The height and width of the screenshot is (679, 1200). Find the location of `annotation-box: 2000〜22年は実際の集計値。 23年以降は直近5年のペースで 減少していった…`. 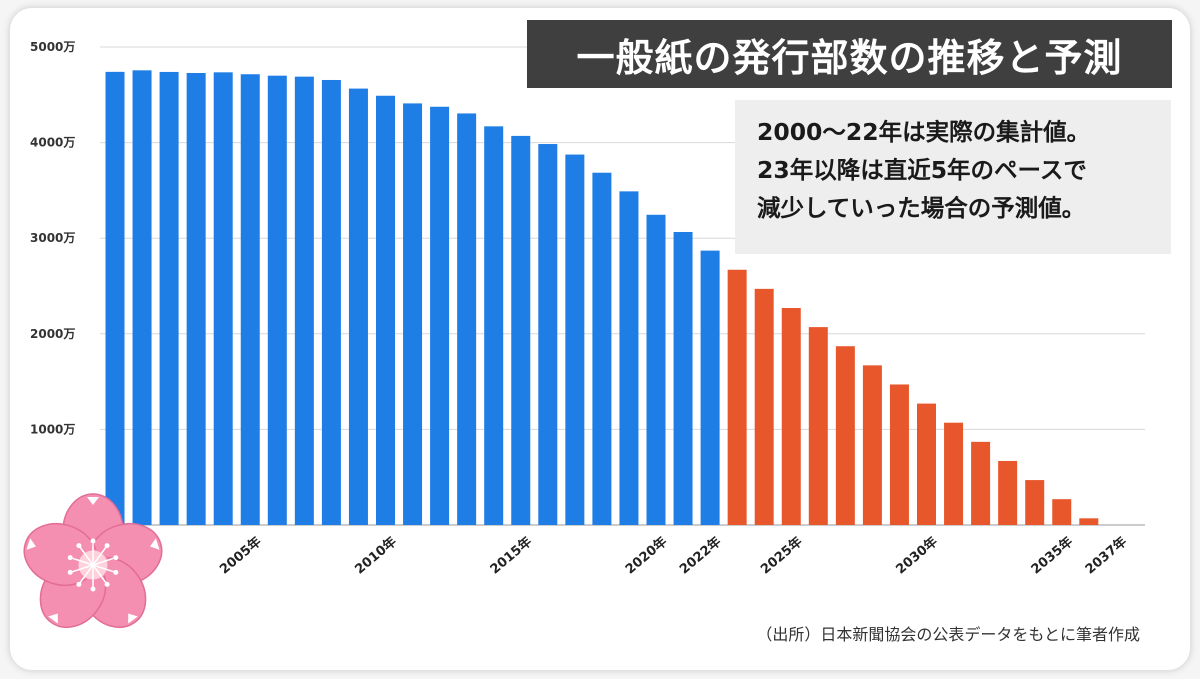

annotation-box: 2000〜22年は実際の集計値。 23年以降は直近5年のペースで 減少していった… is located at coordinates (953, 177).